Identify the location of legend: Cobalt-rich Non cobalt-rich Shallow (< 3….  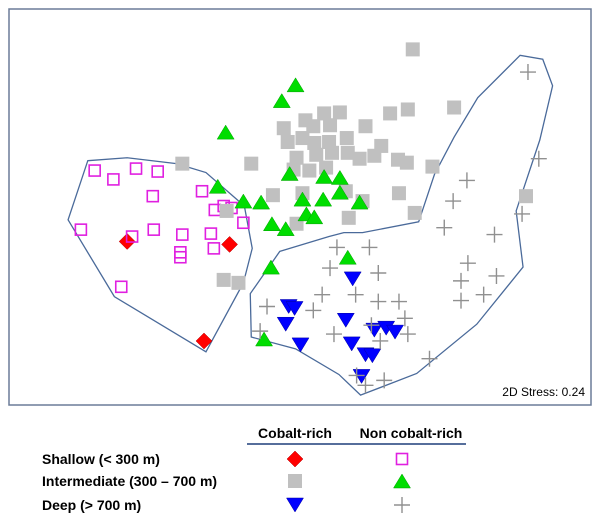
(254, 469).